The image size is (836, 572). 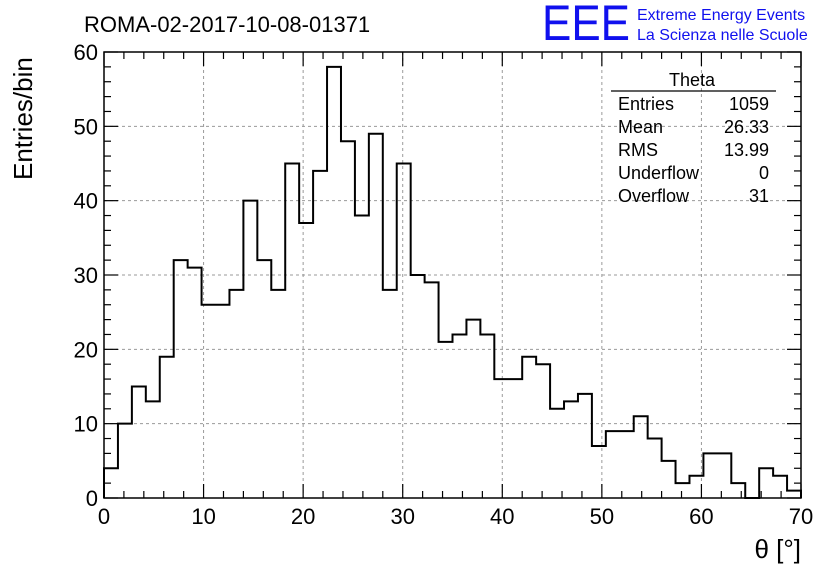 What do you see at coordinates (86, 349) in the screenshot?
I see `y-tick-label: 20` at bounding box center [86, 349].